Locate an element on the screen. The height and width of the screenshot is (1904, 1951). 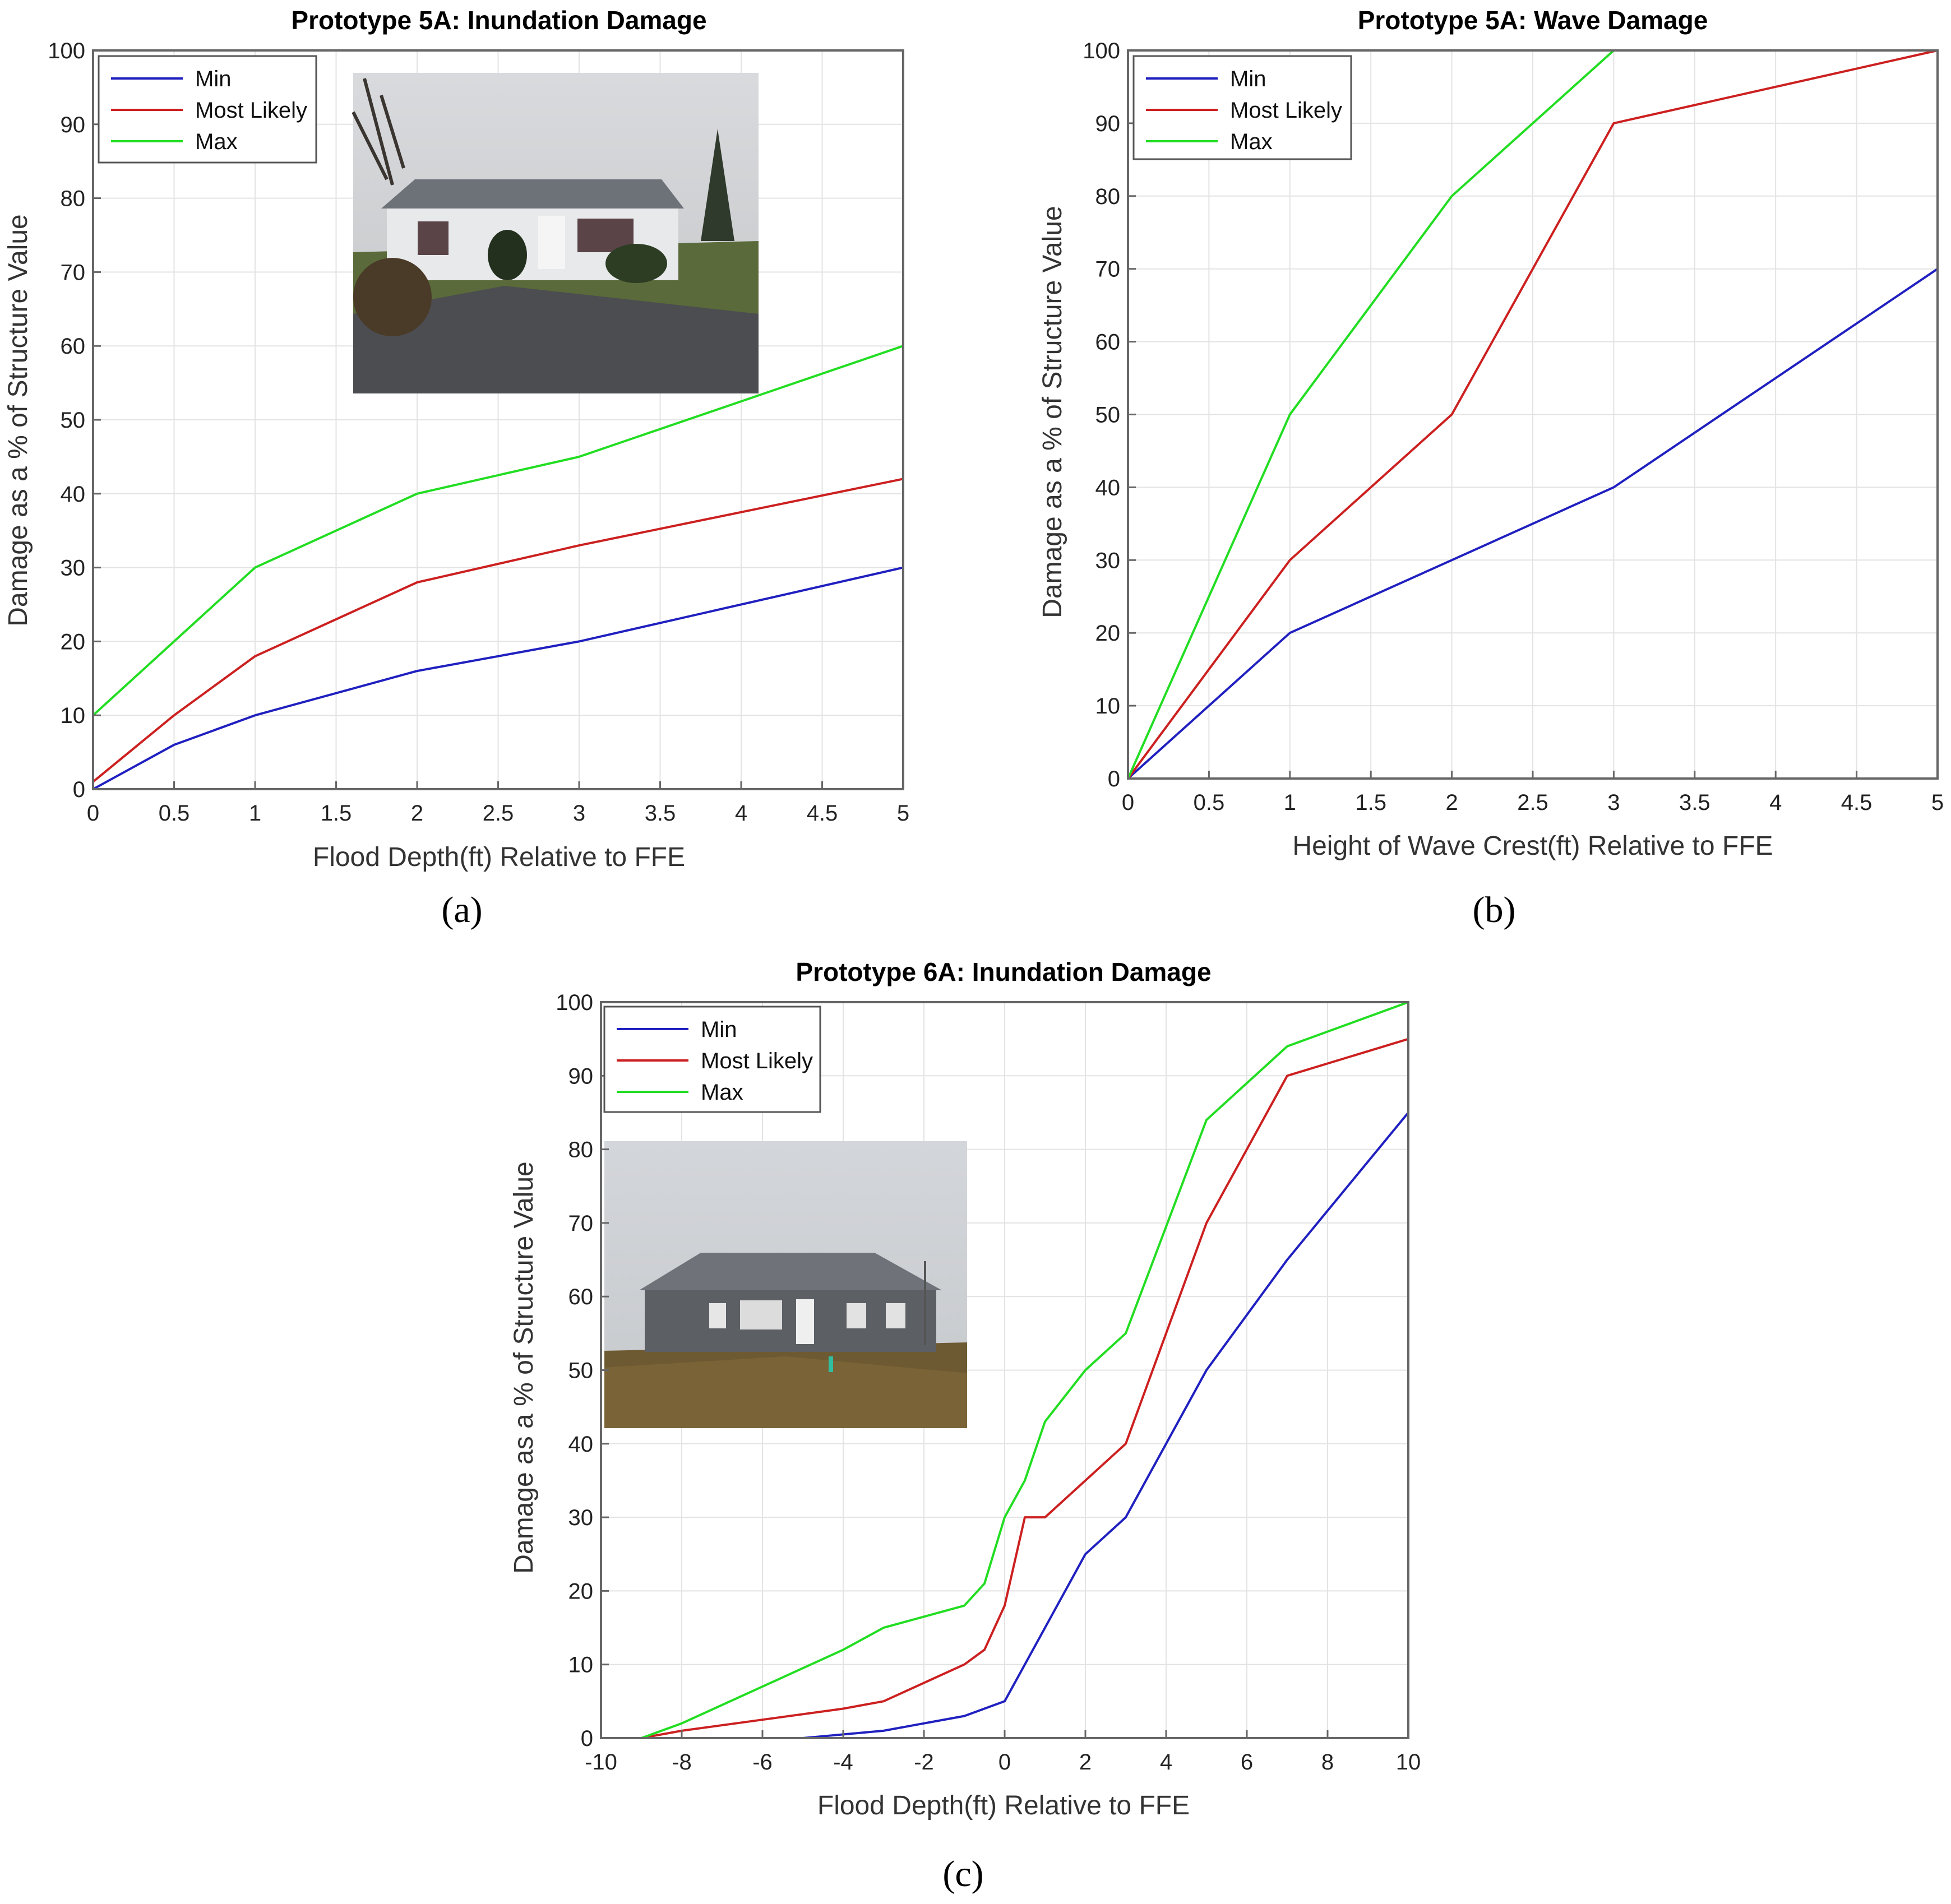
chart-title: Prototype 5A: Inundation Damage is located at coordinates (498, 21).